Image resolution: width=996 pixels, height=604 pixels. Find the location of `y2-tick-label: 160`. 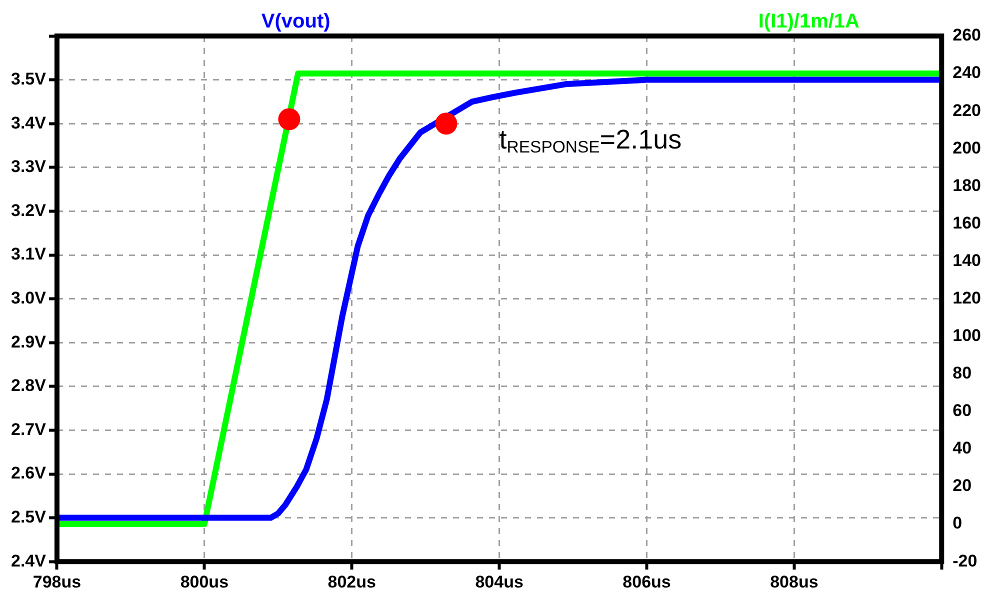

y2-tick-label: 160 is located at coordinates (967, 222).